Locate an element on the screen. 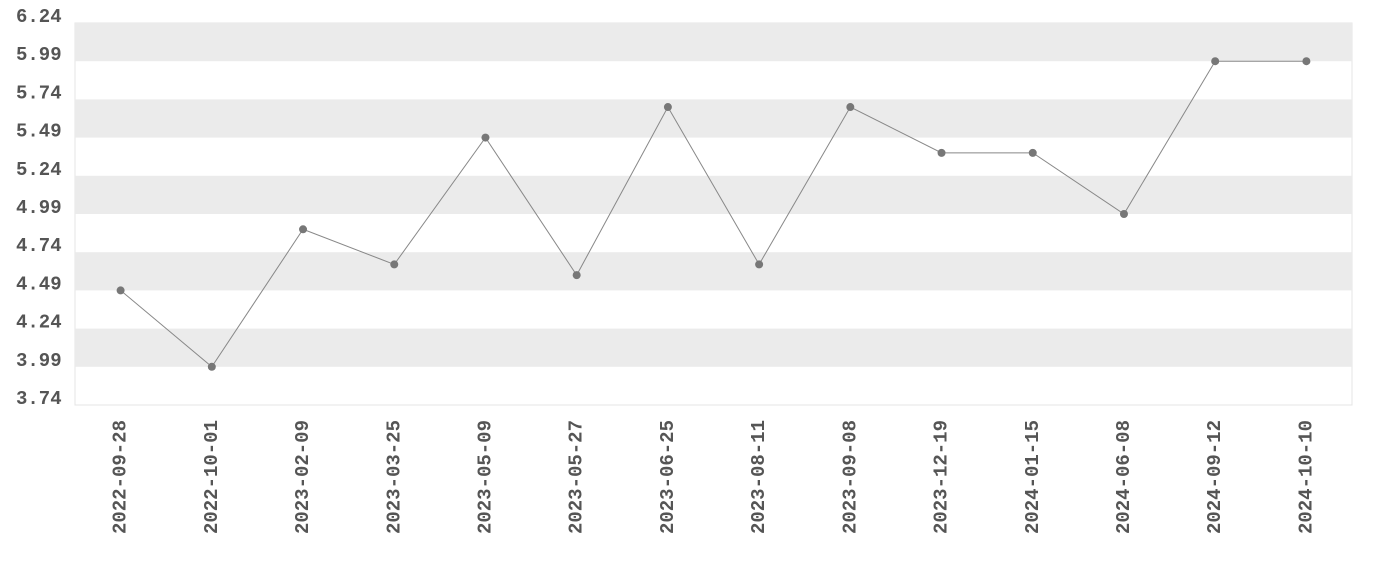  x-tick-label: 2024-09-12 is located at coordinates (1215, 477).